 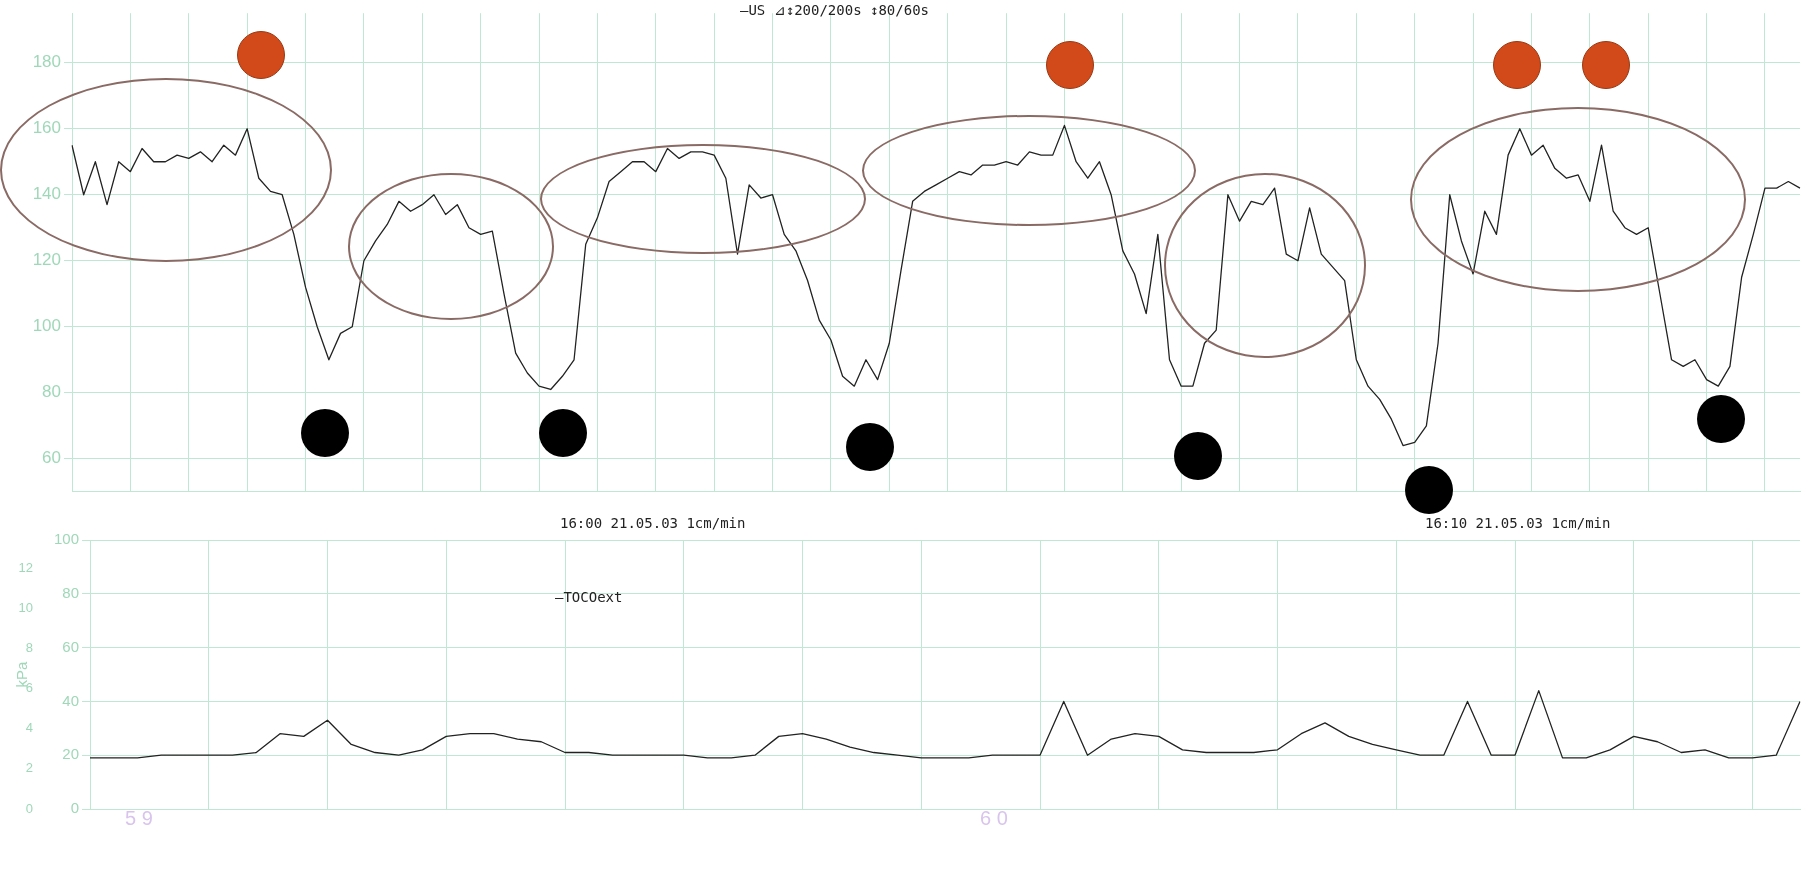 What do you see at coordinates (46, 260) in the screenshot?
I see `y-tick-label: 120` at bounding box center [46, 260].